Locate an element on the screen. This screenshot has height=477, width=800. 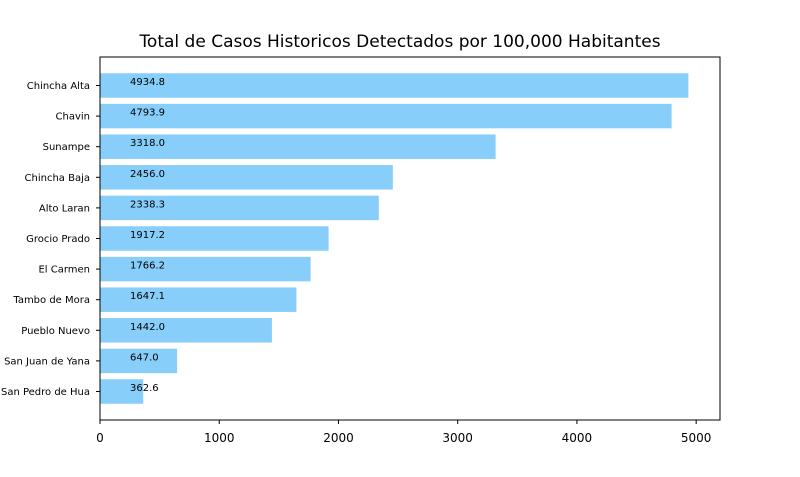
data-label: 1917.2 is located at coordinates (147, 235).